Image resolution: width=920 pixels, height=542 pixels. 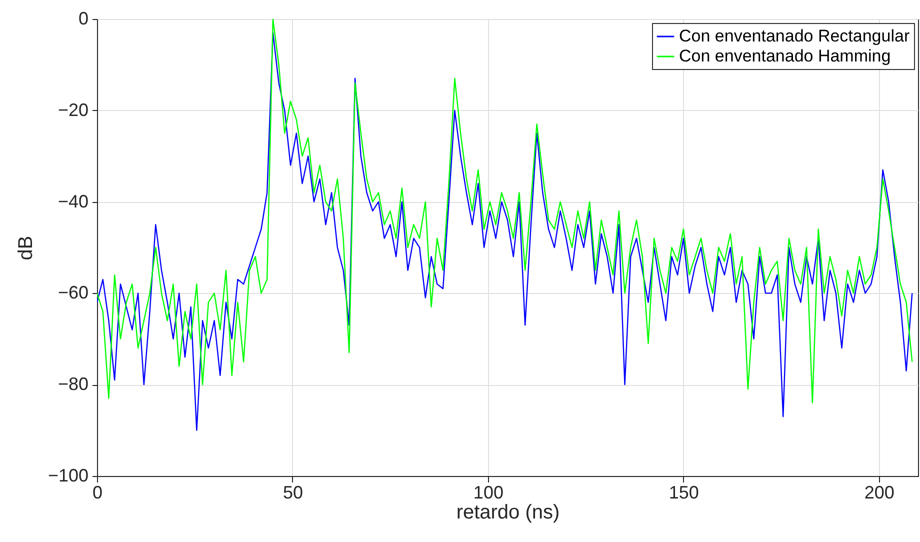 What do you see at coordinates (508, 513) in the screenshot?
I see `x-axis-title: retardo (ns)` at bounding box center [508, 513].